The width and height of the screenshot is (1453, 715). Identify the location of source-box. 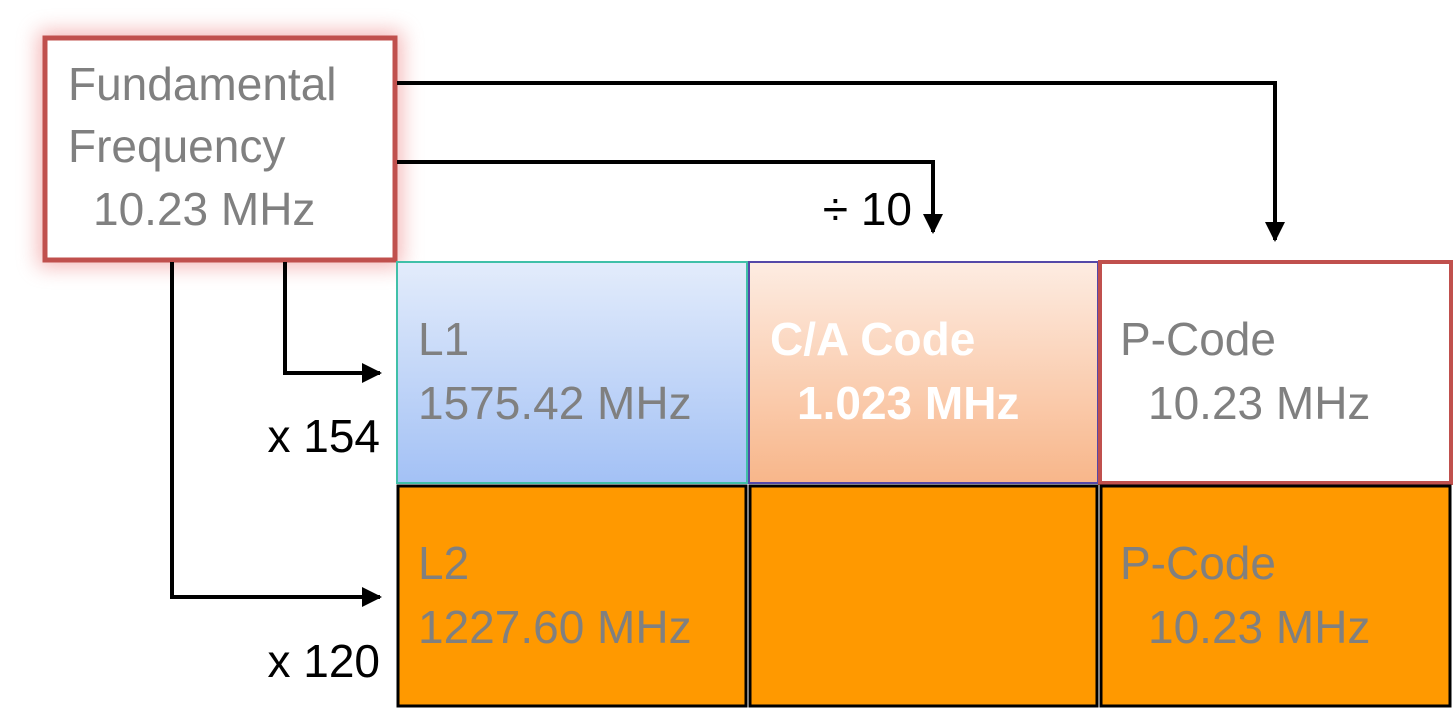
(220, 149).